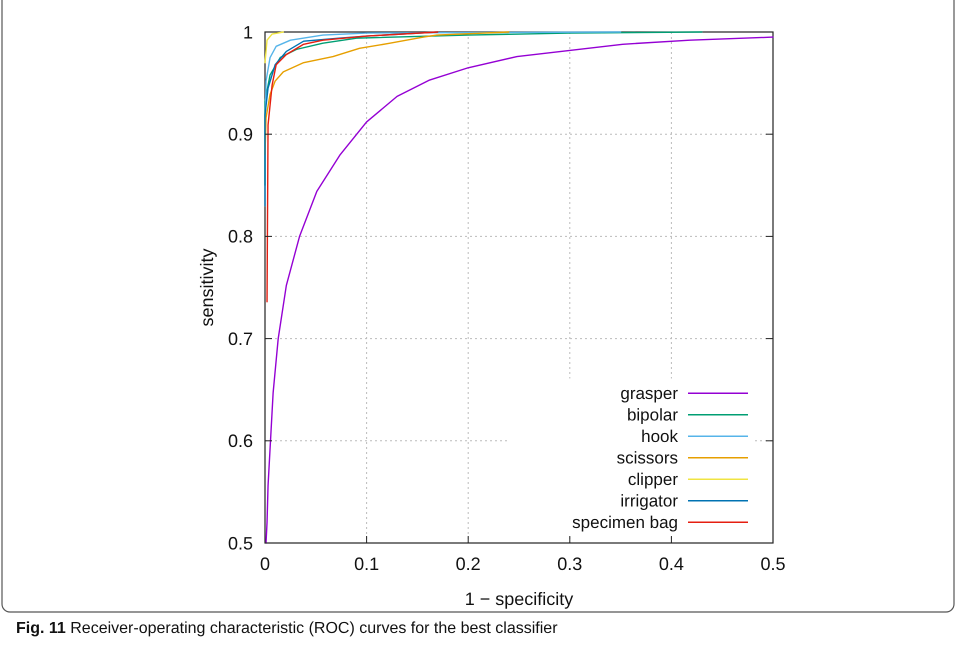 Image resolution: width=956 pixels, height=647 pixels. Describe the element at coordinates (247, 32) in the screenshot. I see `y-tick-label: 1` at that location.